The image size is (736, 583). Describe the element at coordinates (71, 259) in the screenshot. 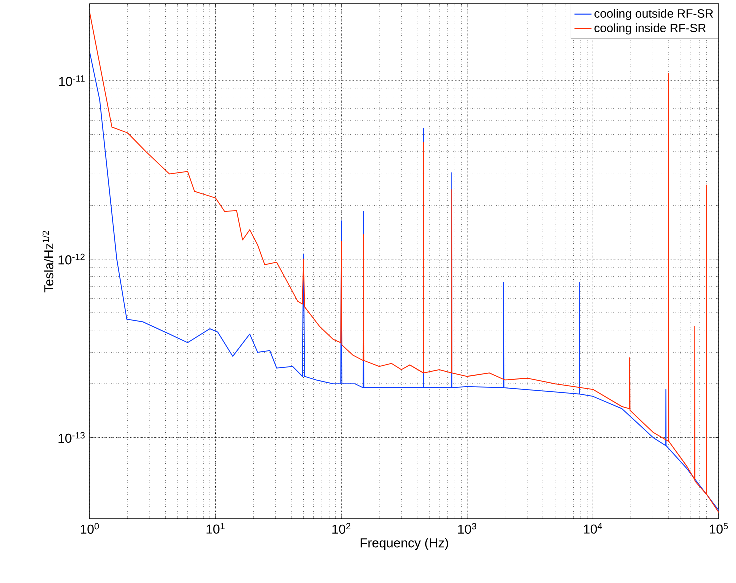

I see `y-tick-label: 10$^{-12}$` at that location.